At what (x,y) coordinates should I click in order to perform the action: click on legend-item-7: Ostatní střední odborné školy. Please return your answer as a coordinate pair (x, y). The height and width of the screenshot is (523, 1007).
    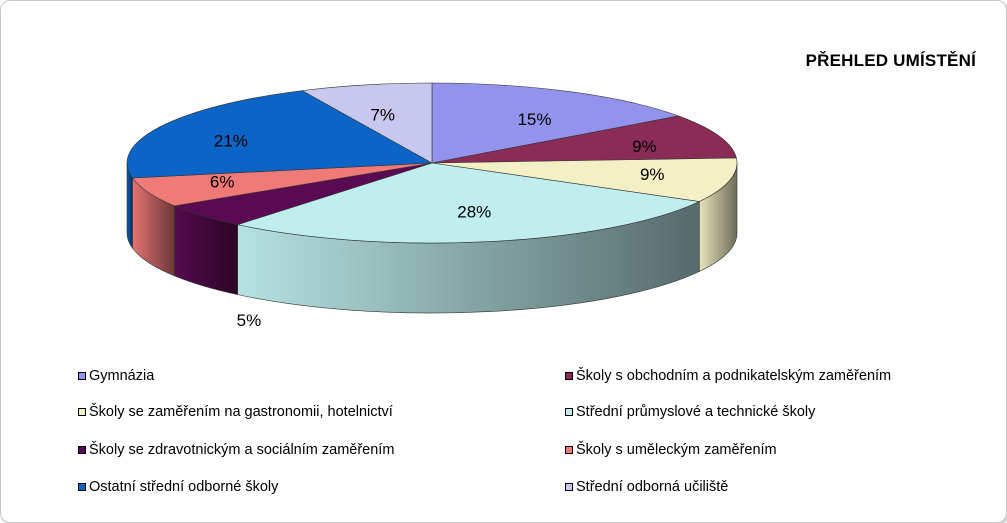
    Looking at the image, I should click on (178, 487).